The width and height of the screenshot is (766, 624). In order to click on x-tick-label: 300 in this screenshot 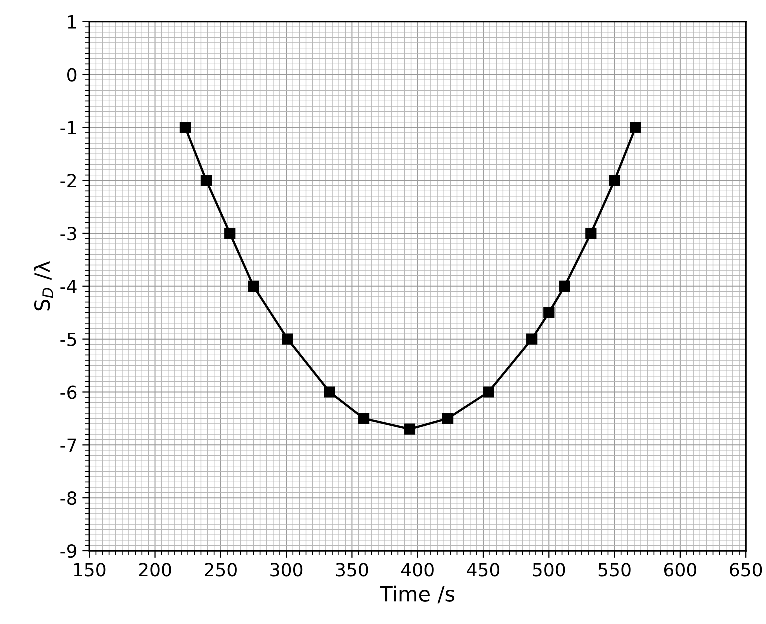, I will do `click(286, 570)`.